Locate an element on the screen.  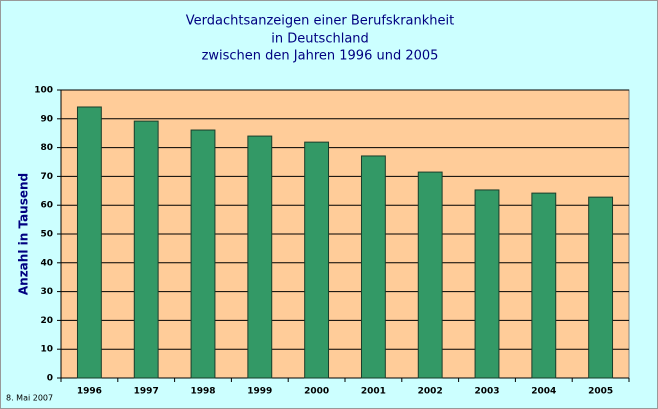
y-tick-label: 30 is located at coordinates (46, 292).